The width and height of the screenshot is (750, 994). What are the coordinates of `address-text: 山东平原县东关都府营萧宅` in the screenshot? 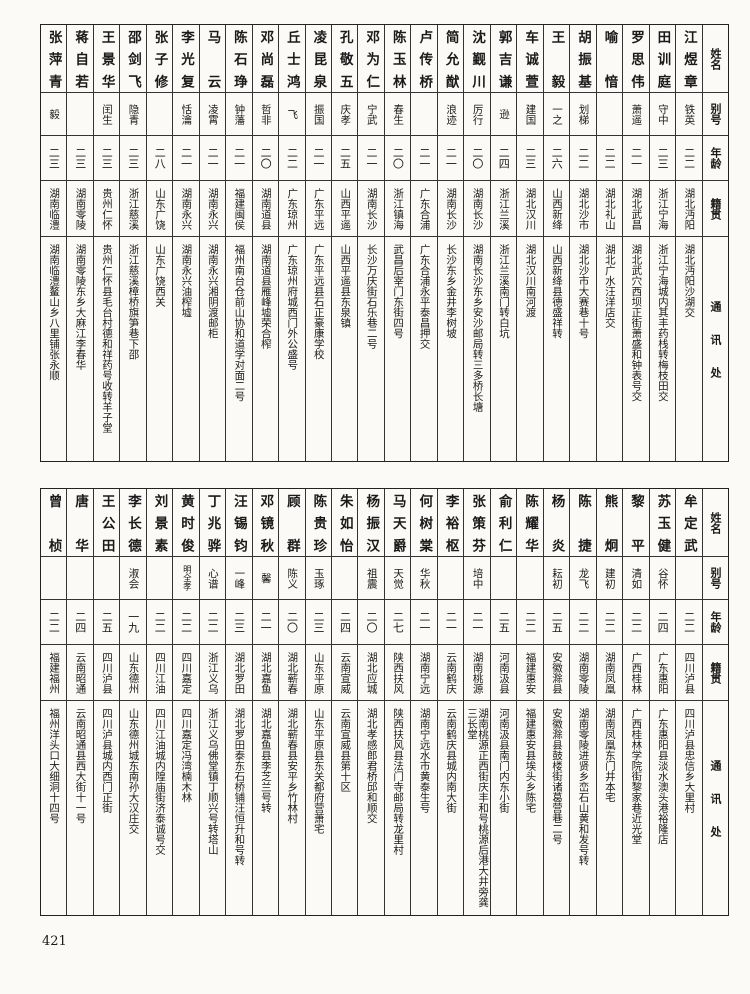 It's located at (318, 771).